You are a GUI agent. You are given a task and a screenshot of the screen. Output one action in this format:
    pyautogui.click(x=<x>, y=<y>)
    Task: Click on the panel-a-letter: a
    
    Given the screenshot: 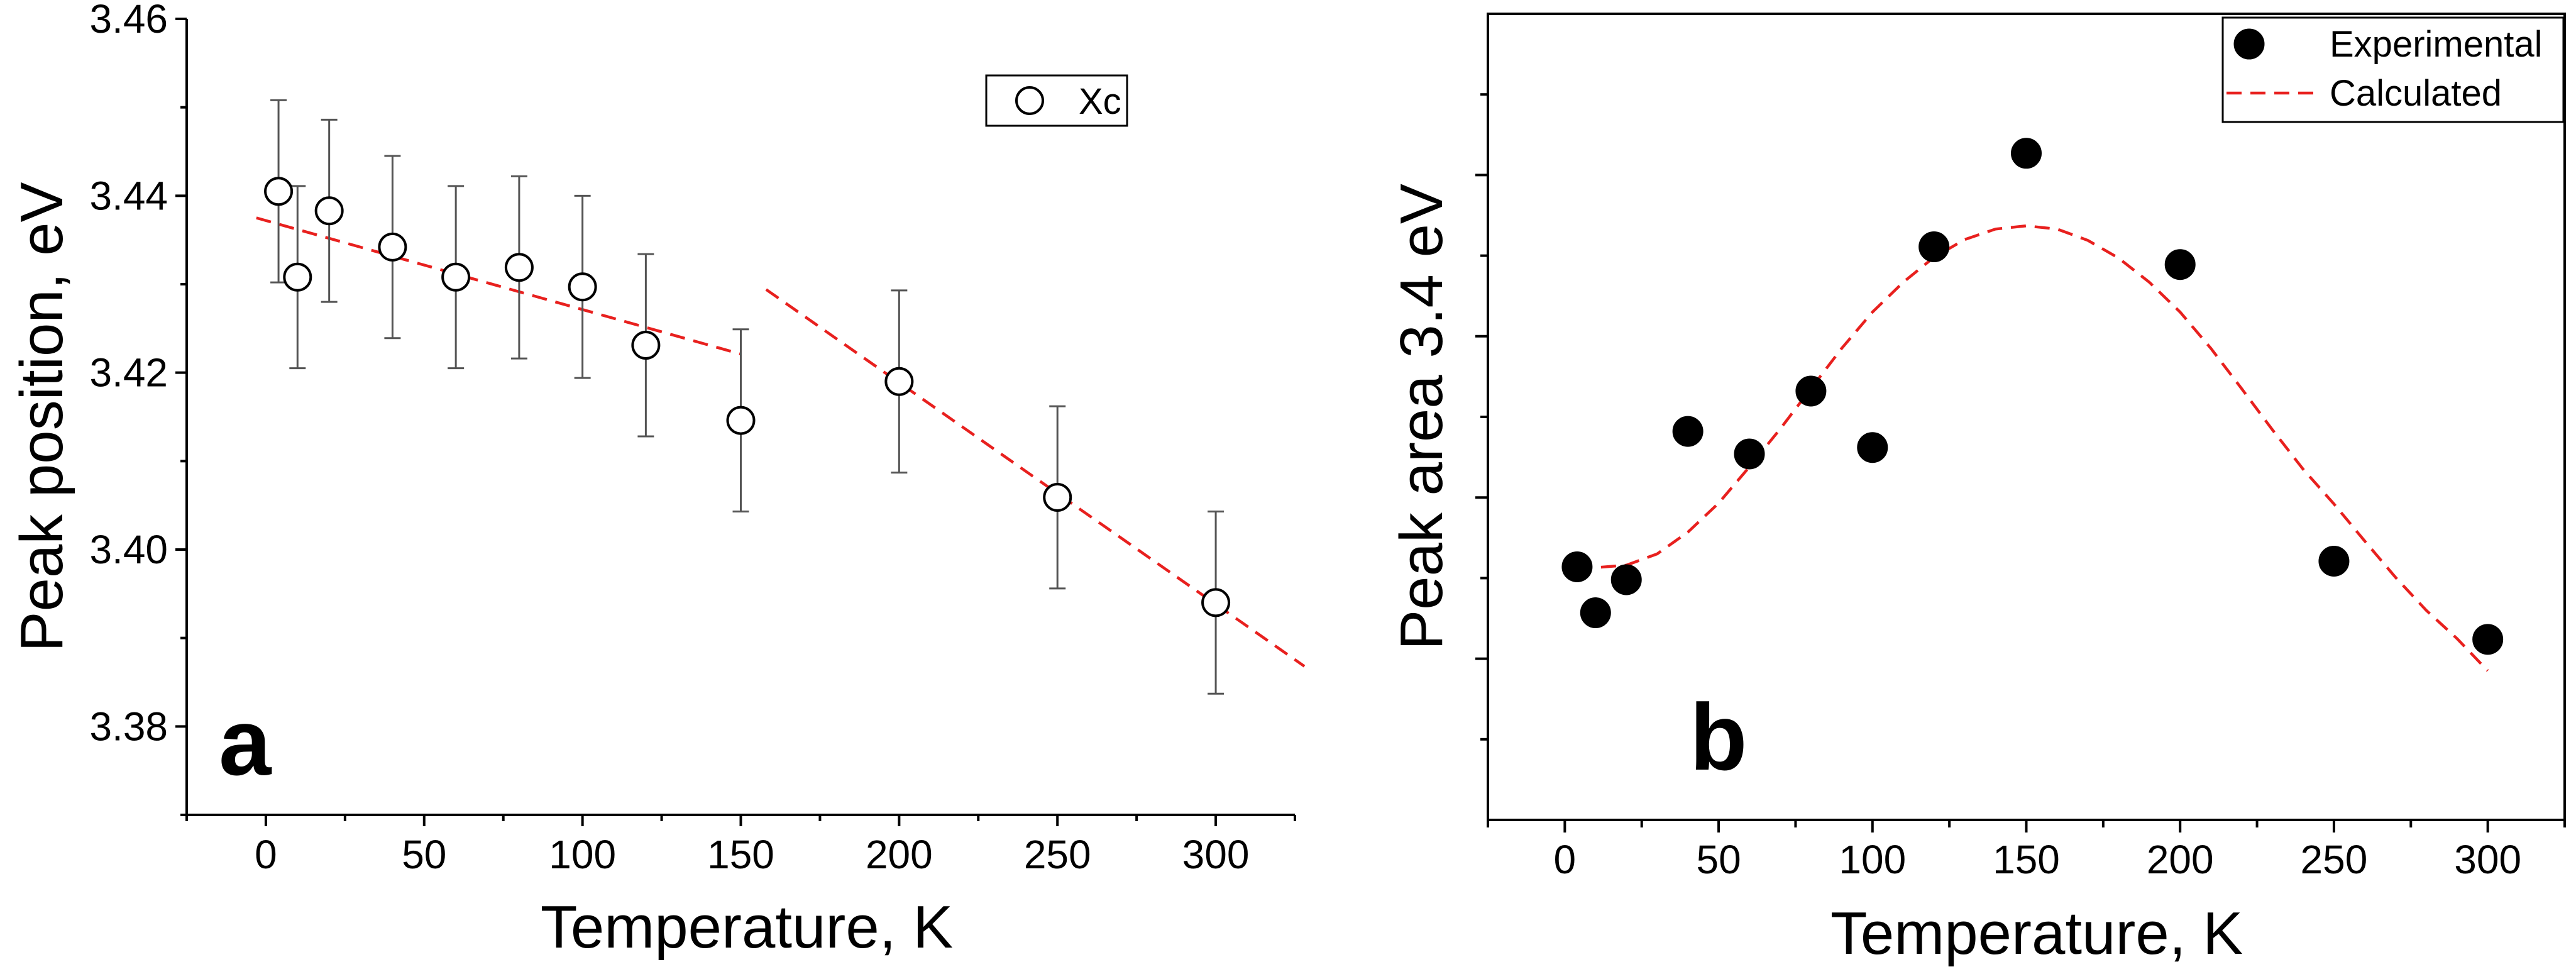 What is the action you would take?
    pyautogui.click(x=246, y=742)
    